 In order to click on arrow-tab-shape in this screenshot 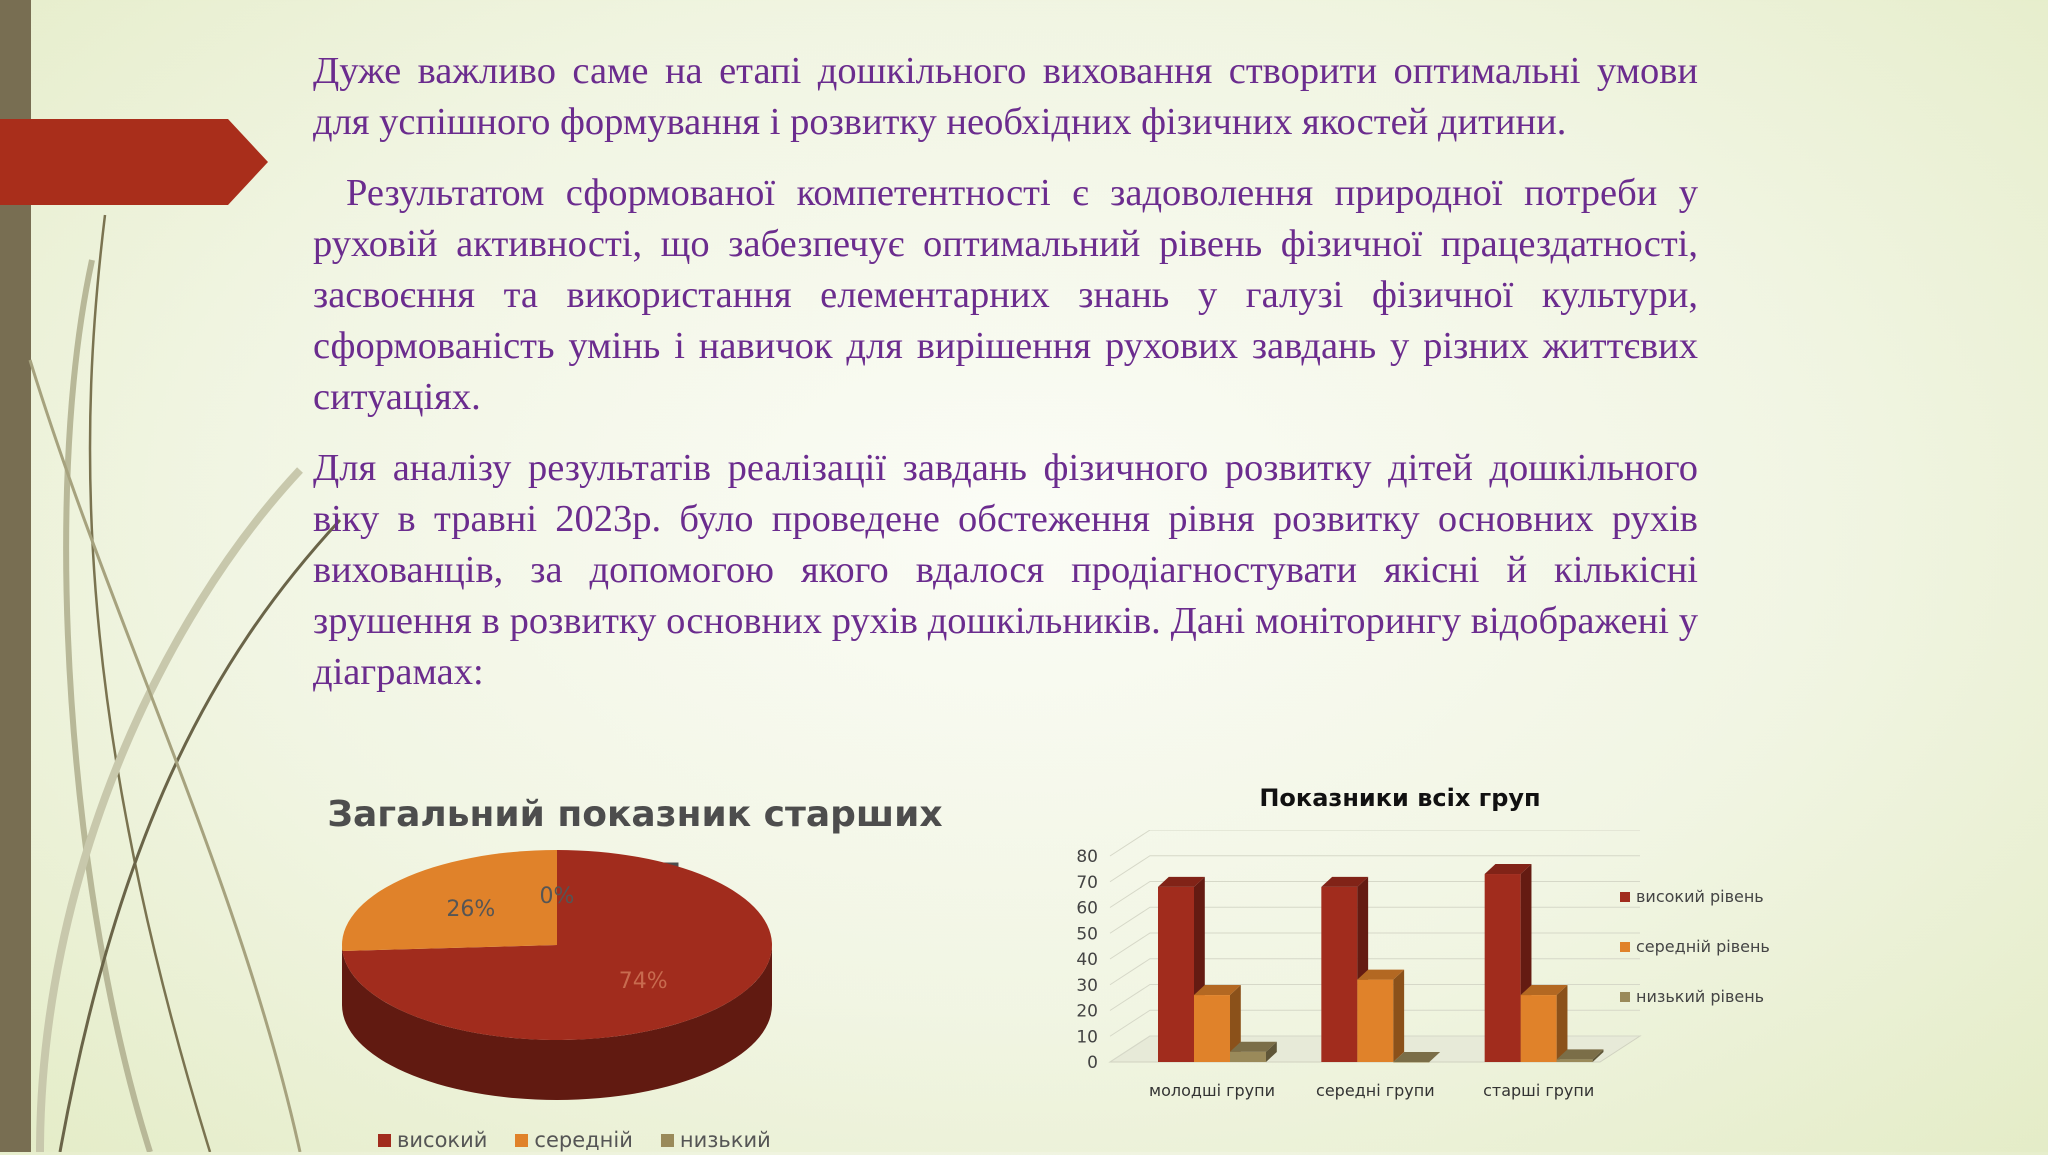, I will do `click(134, 162)`.